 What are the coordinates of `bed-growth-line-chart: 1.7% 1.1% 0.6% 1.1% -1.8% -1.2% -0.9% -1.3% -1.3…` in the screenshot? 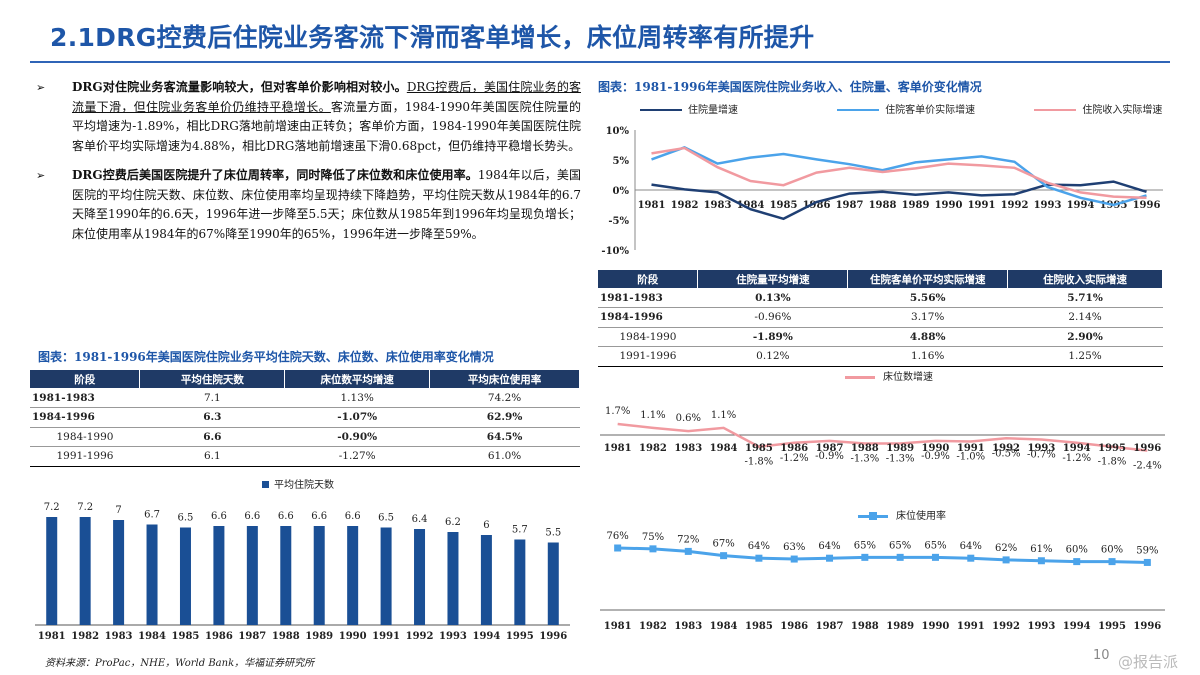 It's located at (882, 439).